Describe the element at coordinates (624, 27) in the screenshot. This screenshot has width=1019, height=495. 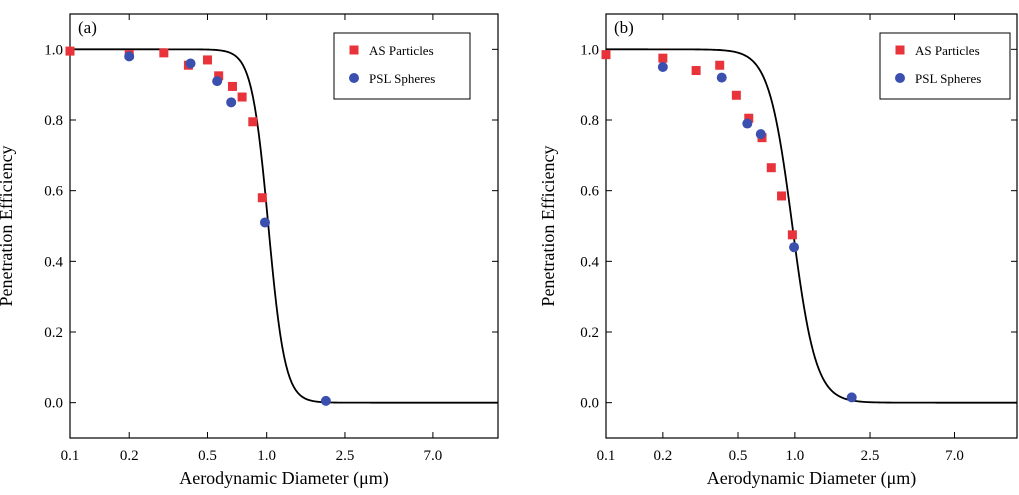
I see `panel-label: (b)` at that location.